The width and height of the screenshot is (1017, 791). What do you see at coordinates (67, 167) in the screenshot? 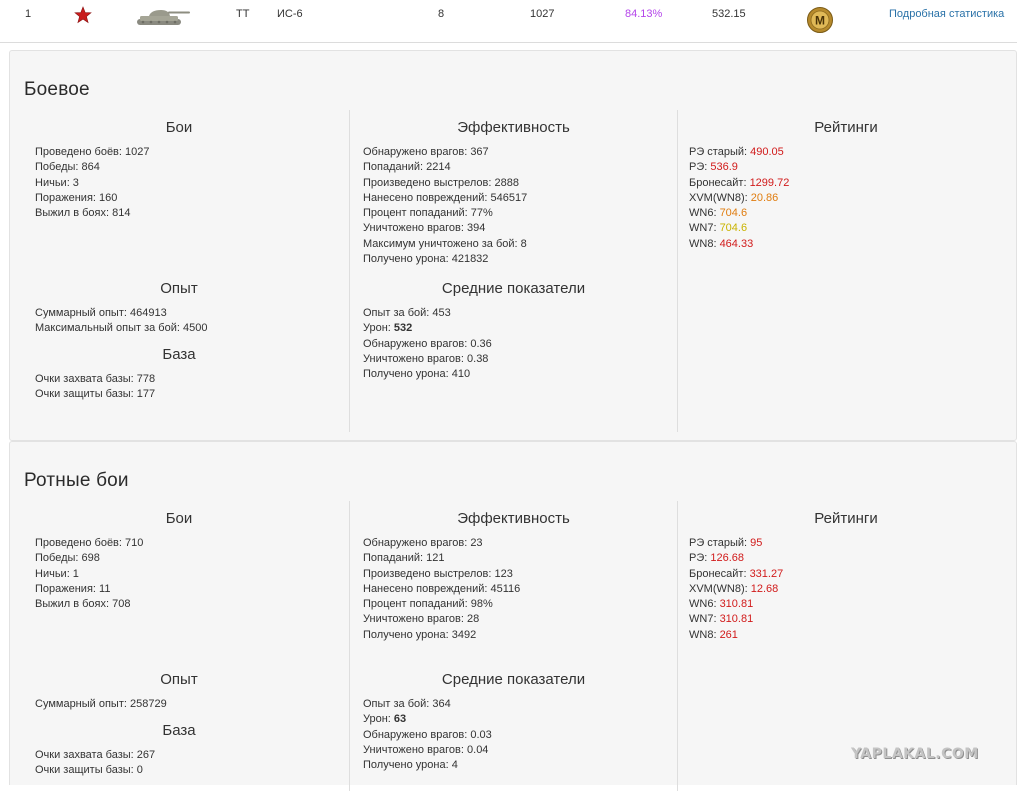
I see `list-item: Победы: 864` at bounding box center [67, 167].